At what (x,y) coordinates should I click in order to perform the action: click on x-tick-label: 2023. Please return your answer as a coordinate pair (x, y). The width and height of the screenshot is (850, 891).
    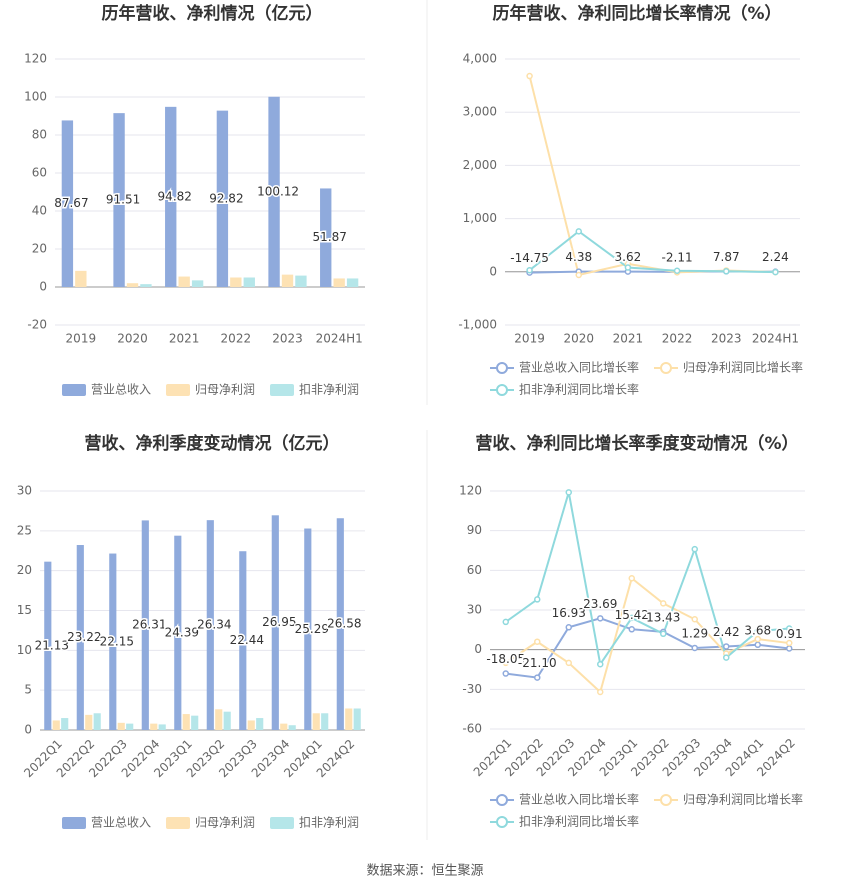
    Looking at the image, I should click on (287, 339).